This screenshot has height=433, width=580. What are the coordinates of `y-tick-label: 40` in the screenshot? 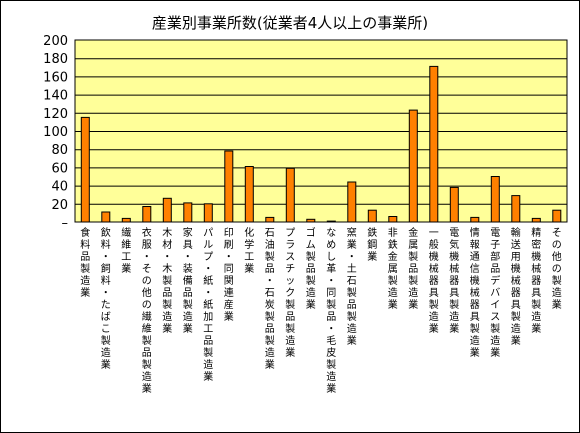 It's located at (59, 187).